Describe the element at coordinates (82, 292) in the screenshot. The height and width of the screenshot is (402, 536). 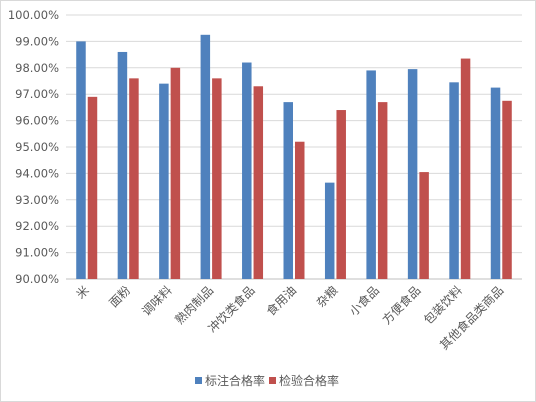
I see `x-category-label: 米` at that location.